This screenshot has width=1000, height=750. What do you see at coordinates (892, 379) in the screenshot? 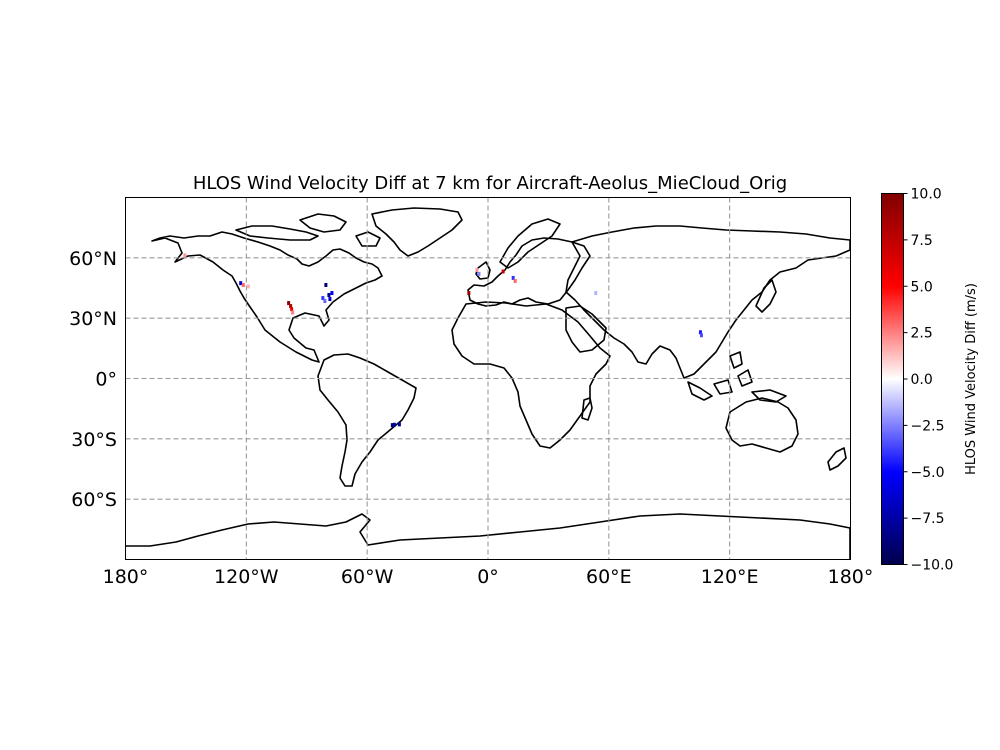
I see `colorbar-gradient` at bounding box center [892, 379].